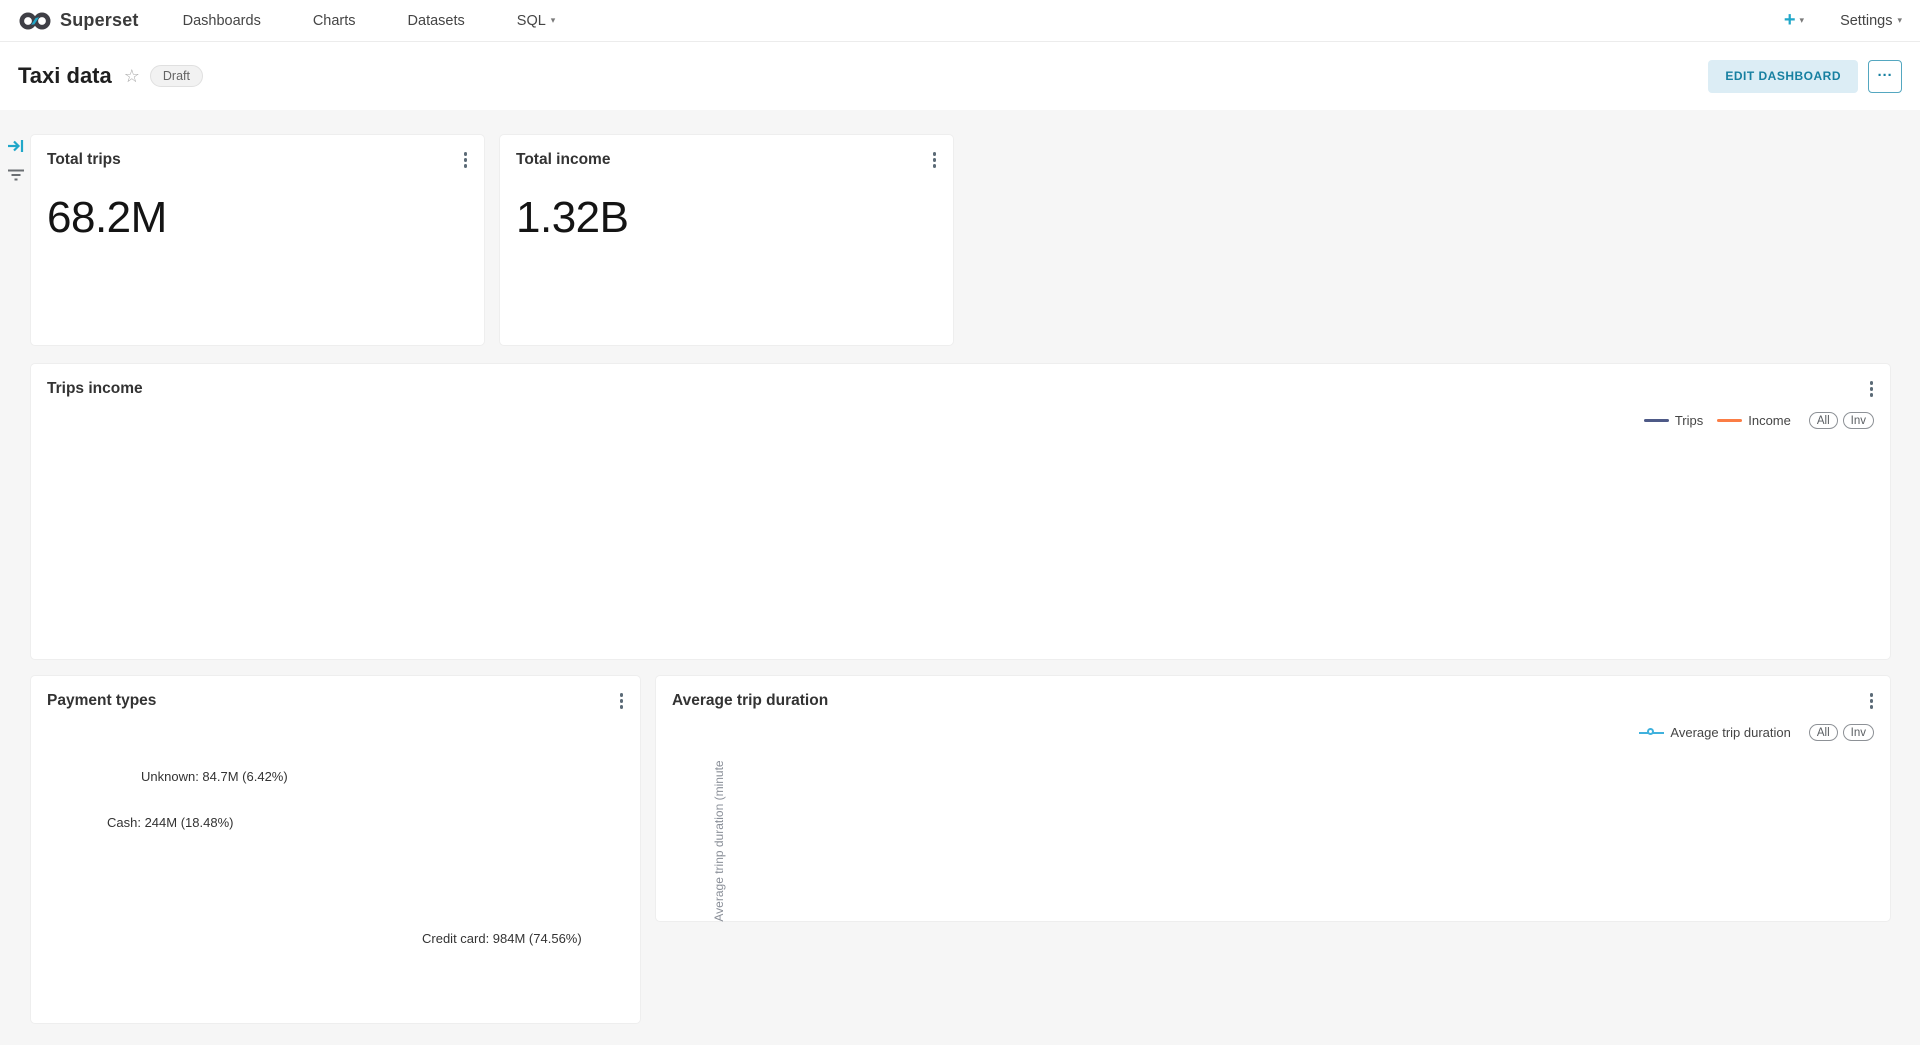 The height and width of the screenshot is (1045, 1920). Describe the element at coordinates (1673, 420) in the screenshot. I see `legend-item-trips: Trips` at that location.